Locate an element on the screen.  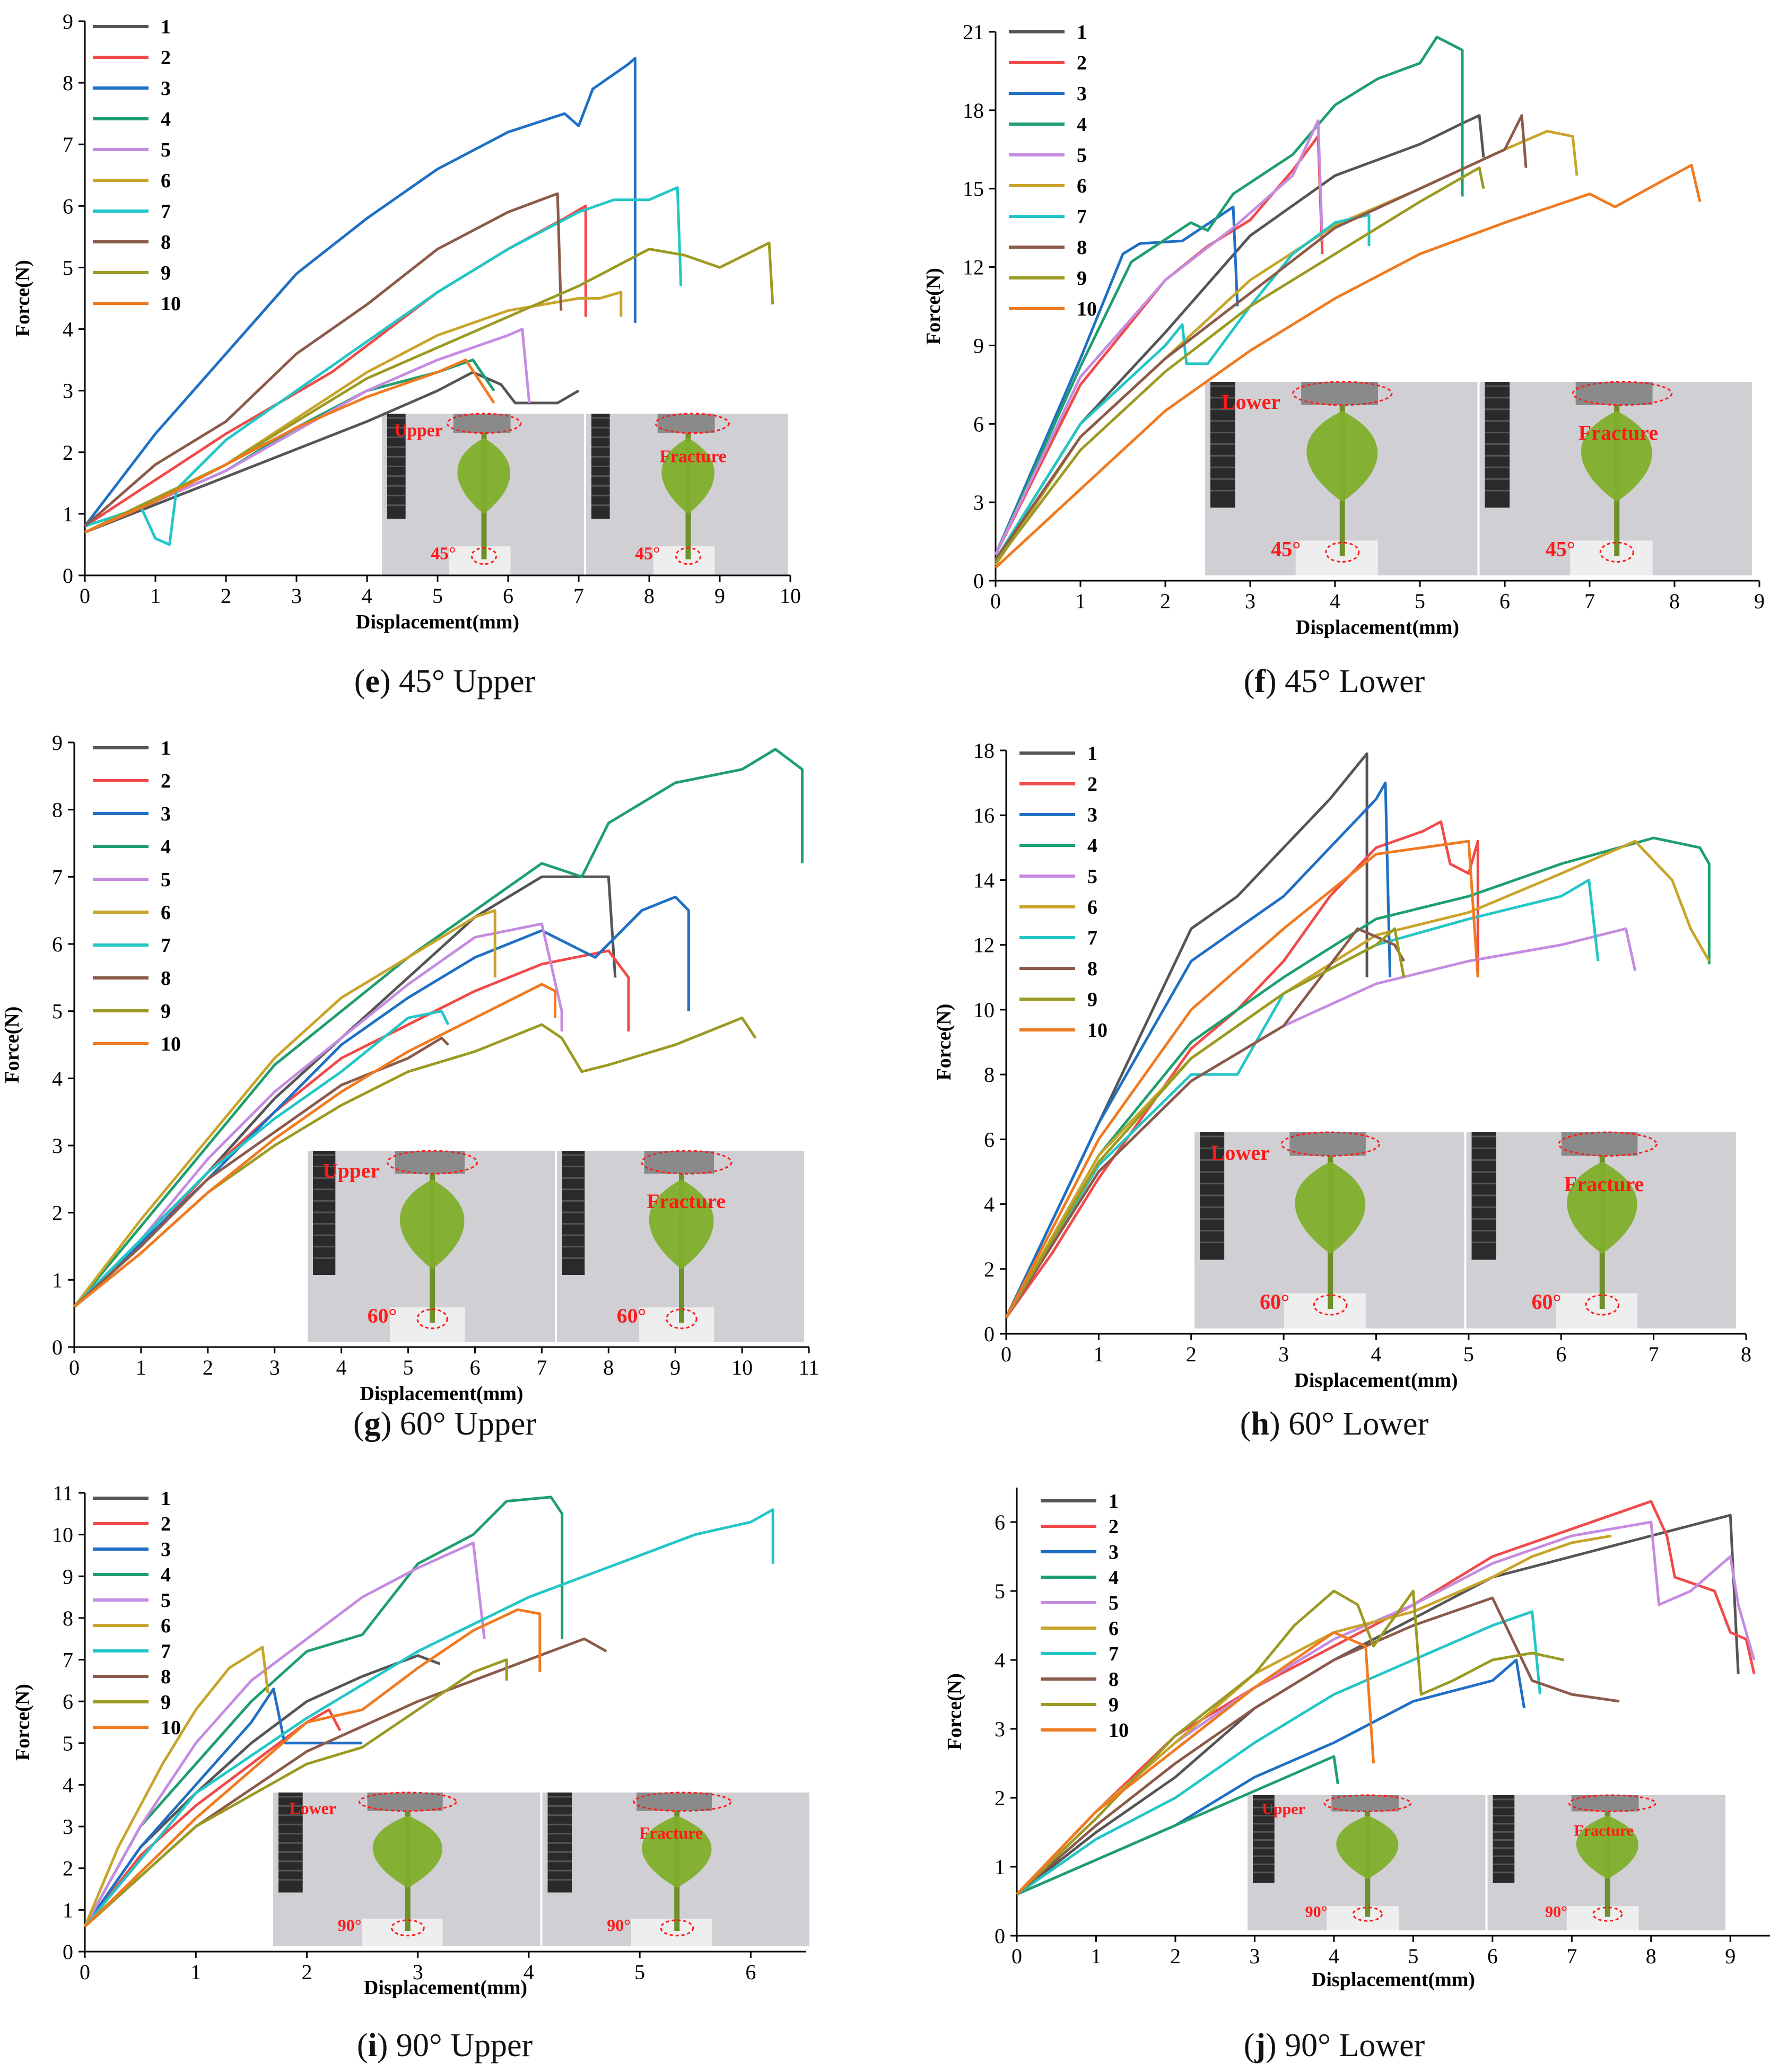
legend-label-1: 1 is located at coordinates (1092, 753).